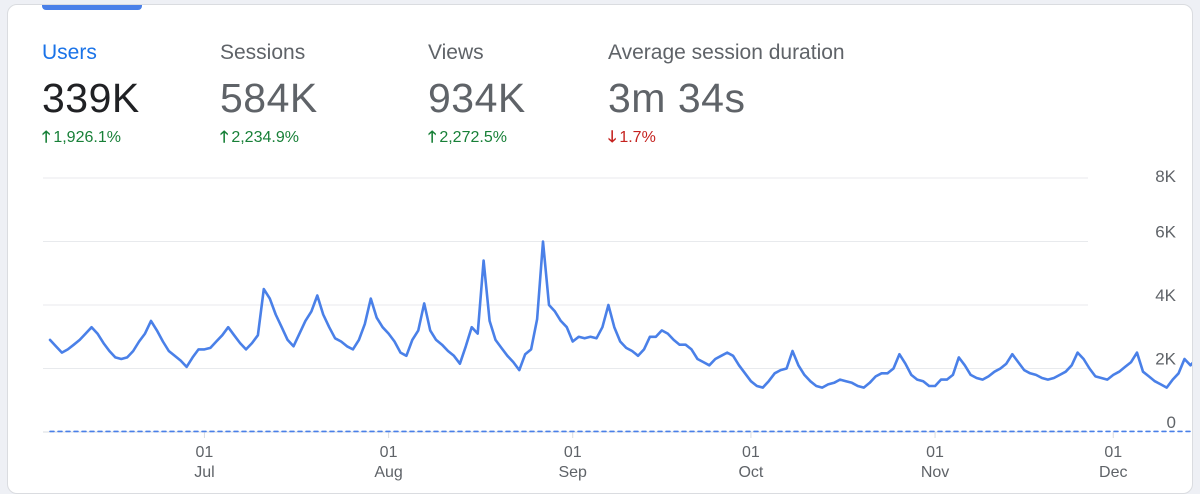  What do you see at coordinates (1165, 295) in the screenshot?
I see `y-tick-label: 4K` at bounding box center [1165, 295].